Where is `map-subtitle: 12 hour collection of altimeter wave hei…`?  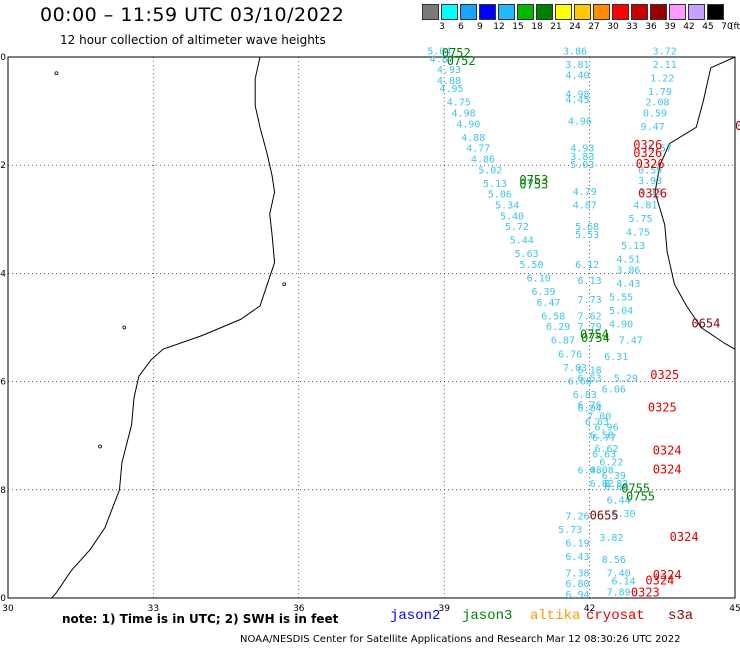 map-subtitle: 12 hour collection of altimeter wave hei… is located at coordinates (193, 40).